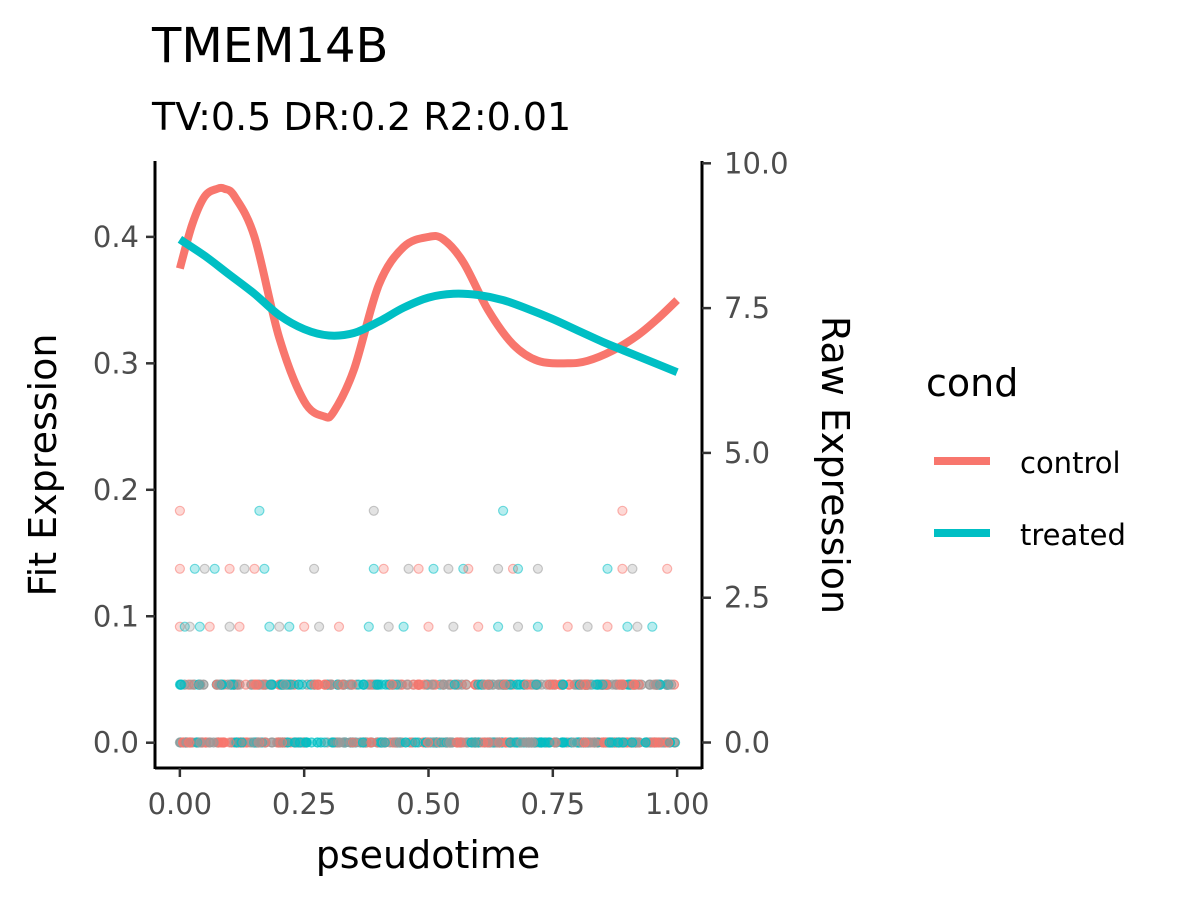 The width and height of the screenshot is (1200, 900). I want to click on y-tick-label: 0.4, so click(116, 237).